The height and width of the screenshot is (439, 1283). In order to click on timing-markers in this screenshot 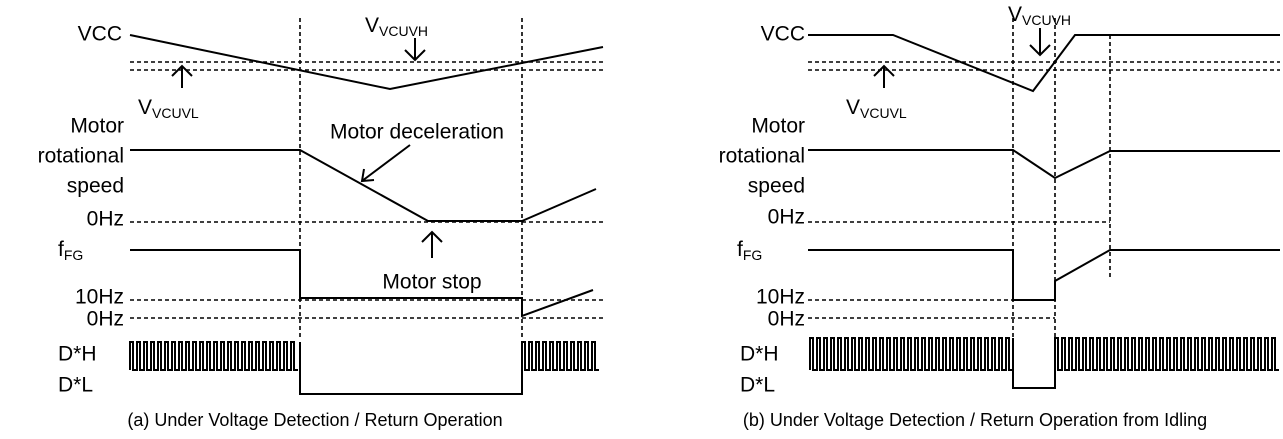, I will do `click(1061, 178)`.